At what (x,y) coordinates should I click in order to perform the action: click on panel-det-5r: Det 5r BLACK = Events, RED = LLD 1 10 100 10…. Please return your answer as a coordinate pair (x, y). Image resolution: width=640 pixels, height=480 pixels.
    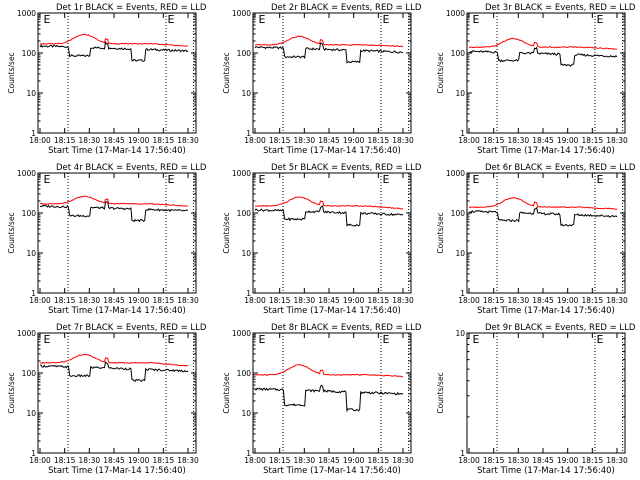
    Looking at the image, I should click on (322, 239).